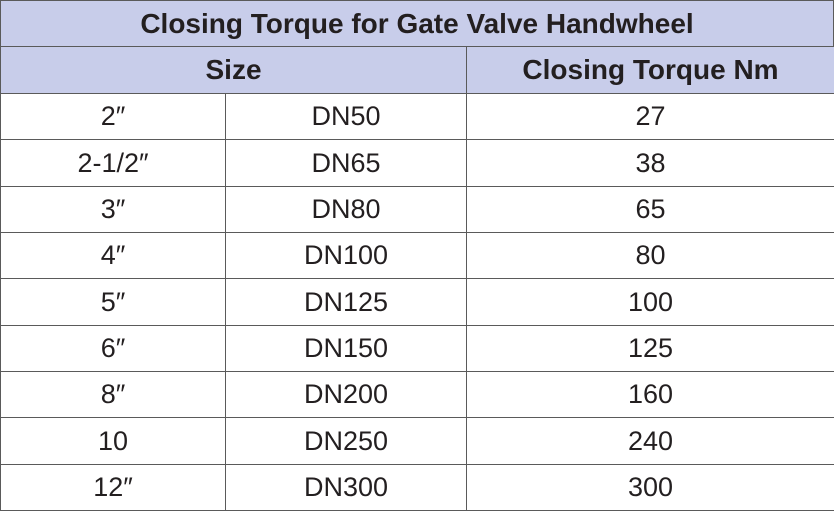  What do you see at coordinates (346, 302) in the screenshot?
I see `size-dn: DN125` at bounding box center [346, 302].